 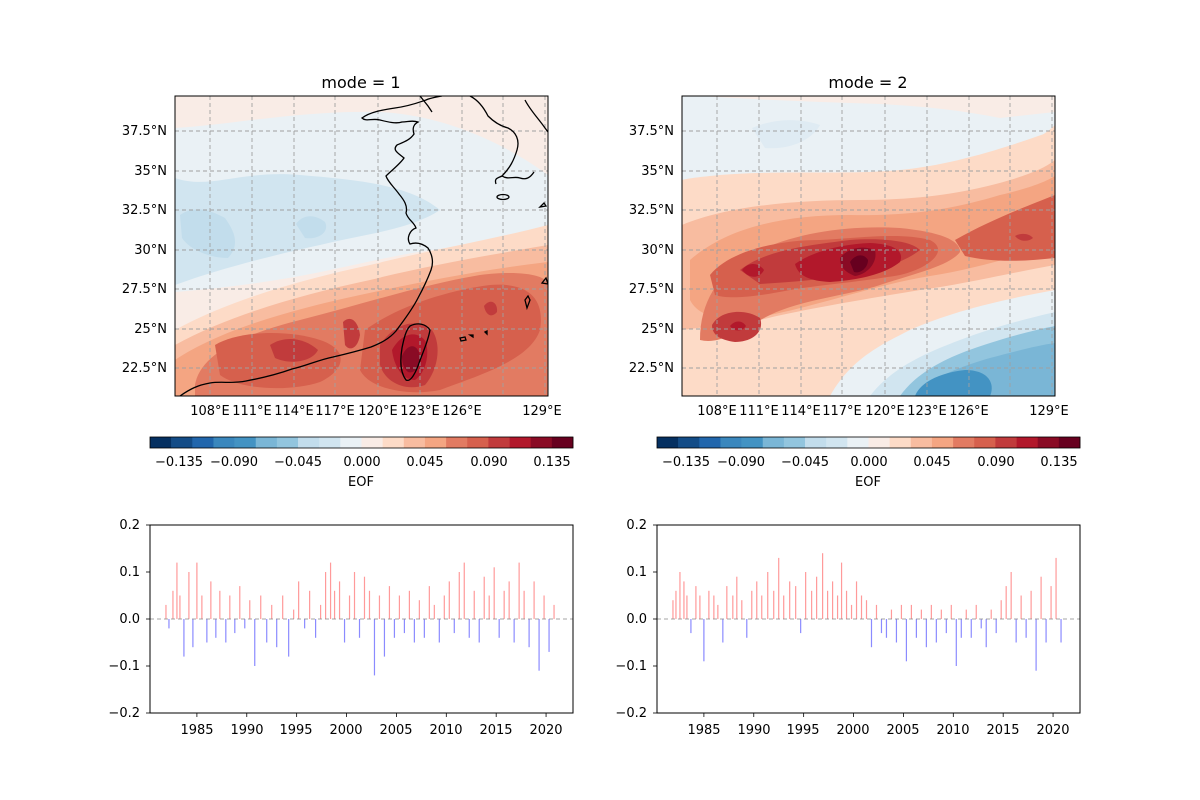 I want to click on colorbar-tick: −0.135, so click(x=686, y=462).